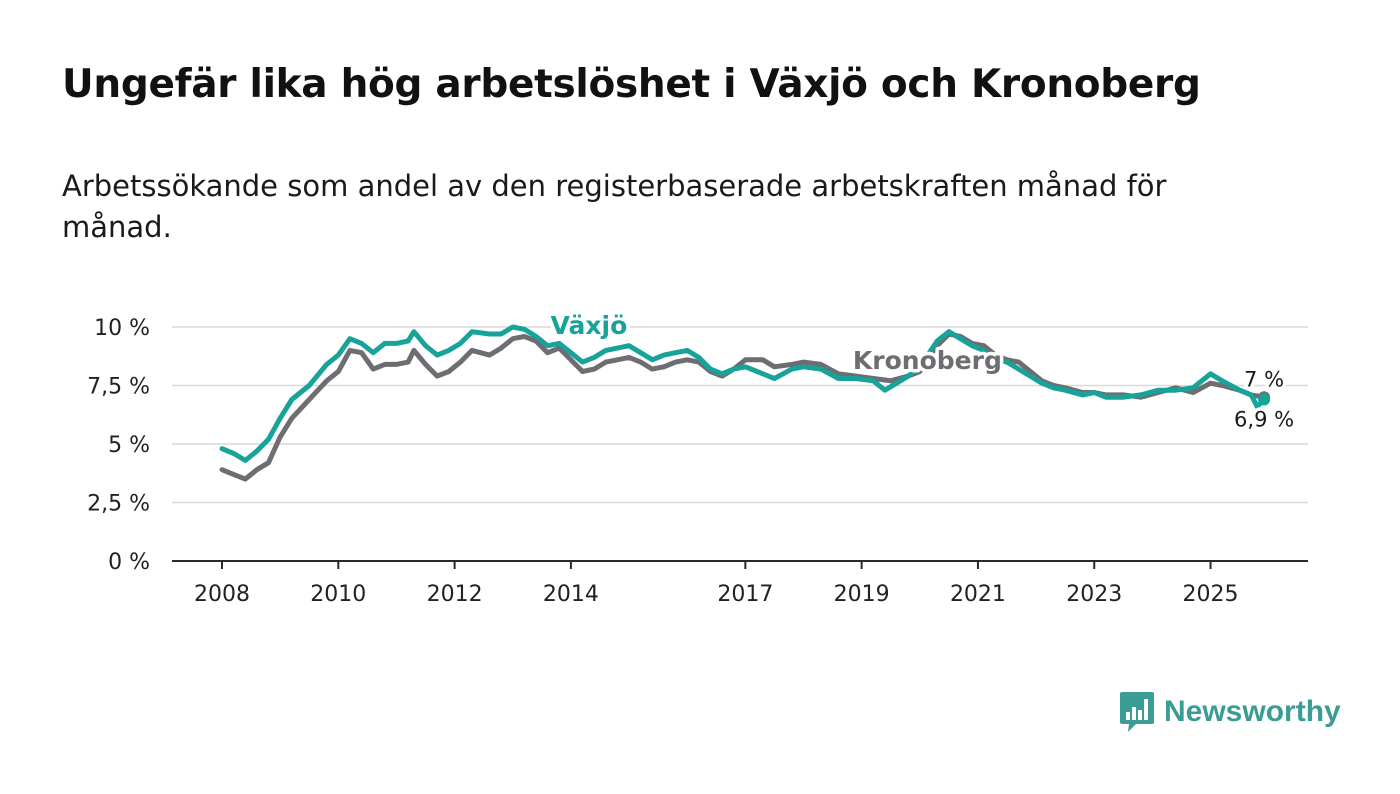 This screenshot has width=1400, height=794. What do you see at coordinates (571, 594) in the screenshot?
I see `x-tick-label: 2014` at bounding box center [571, 594].